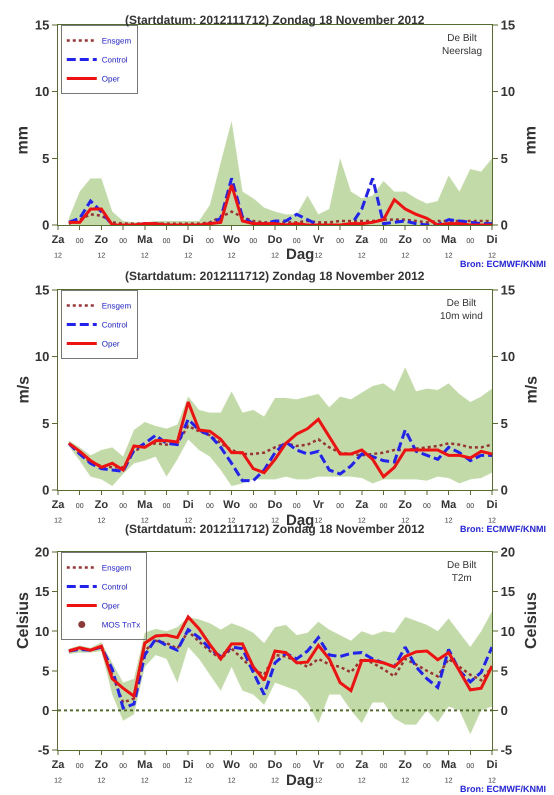 The height and width of the screenshot is (795, 554). What do you see at coordinates (531, 140) in the screenshot?
I see `y2-axis-title: mm` at bounding box center [531, 140].